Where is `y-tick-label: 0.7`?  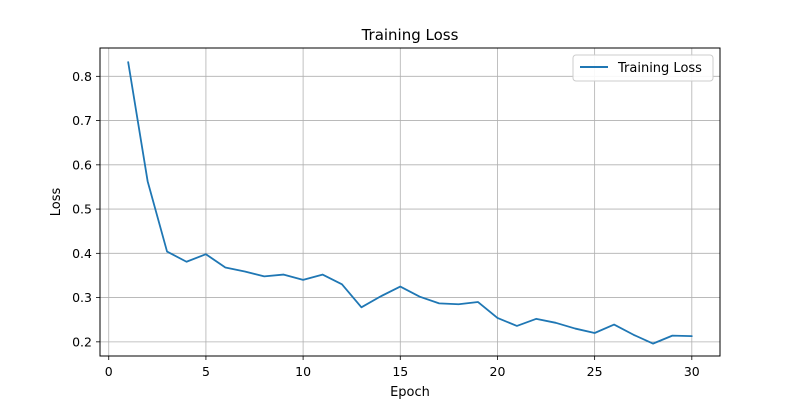 y-tick-label: 0.7 is located at coordinates (82, 120).